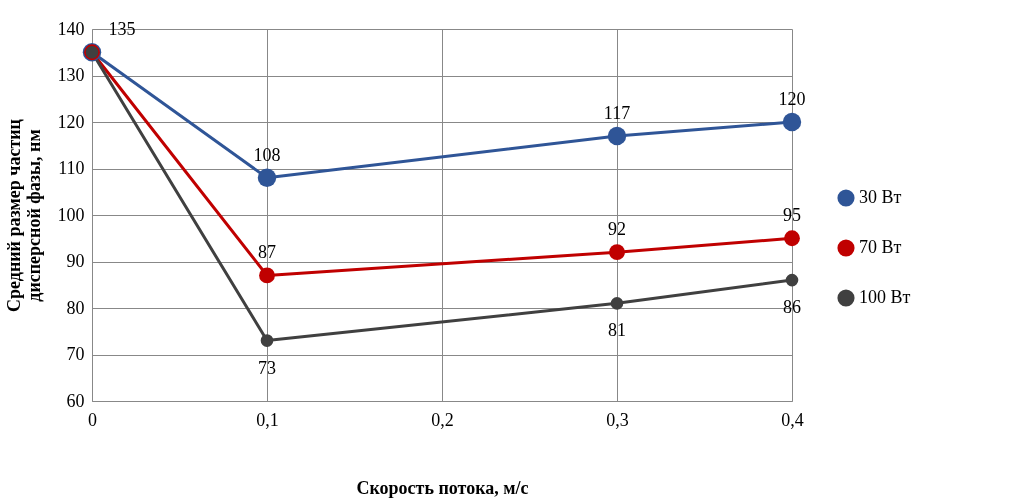 The image size is (1024, 500). Describe the element at coordinates (617, 112) in the screenshot. I see `data-label: 117` at that location.